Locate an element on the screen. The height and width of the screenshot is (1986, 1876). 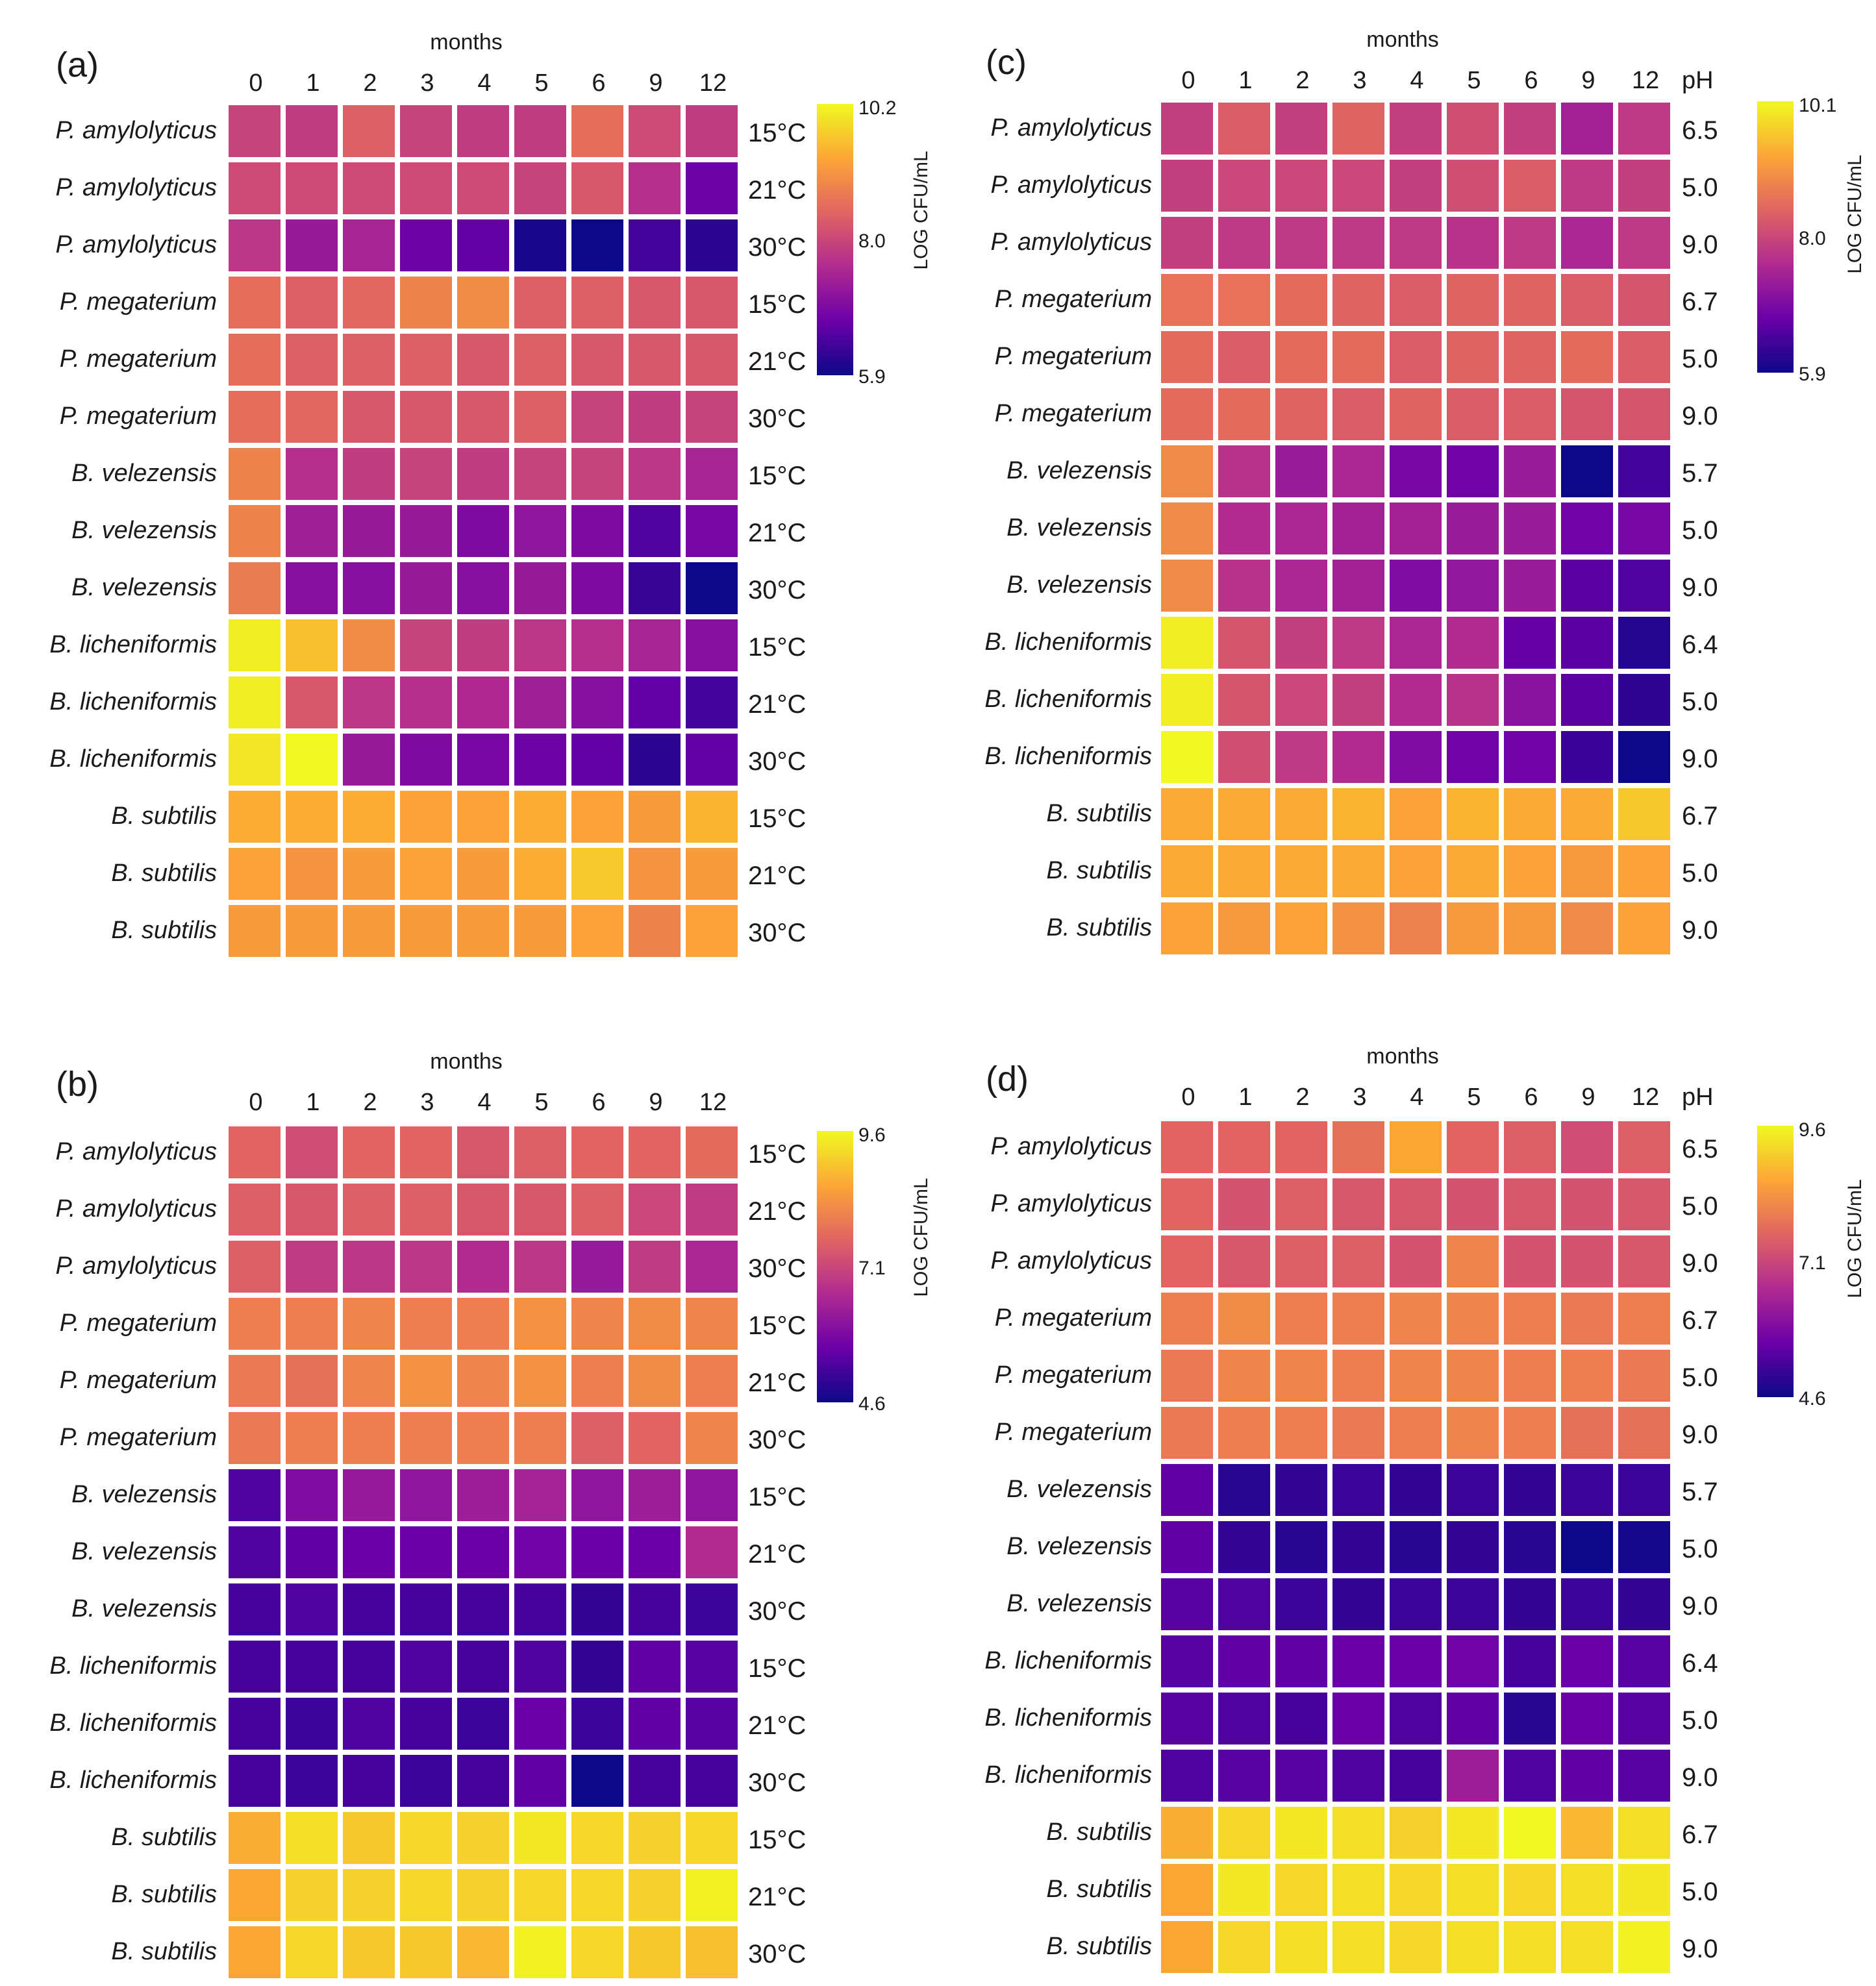
panel-d-condition-8: 9.0 is located at coordinates (1700, 1606).